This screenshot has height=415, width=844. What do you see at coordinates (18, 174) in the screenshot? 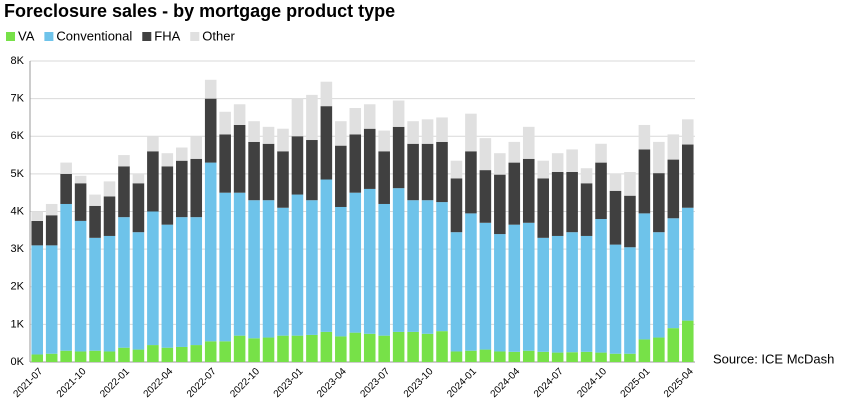
I see `y-tick-label: 5K` at bounding box center [18, 174].